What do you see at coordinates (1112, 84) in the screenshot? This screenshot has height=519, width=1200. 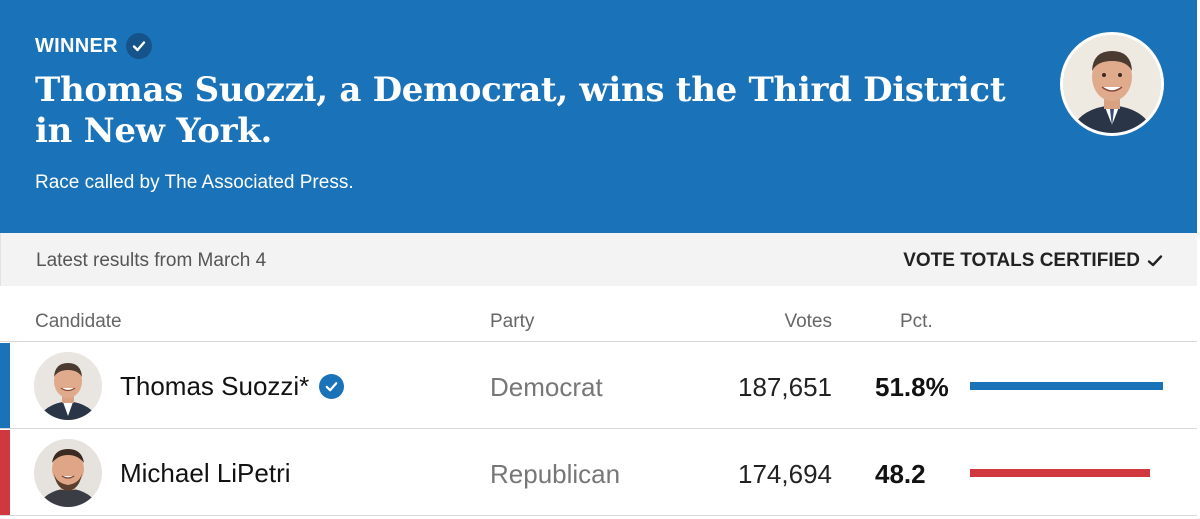 I see `winner-portrait` at bounding box center [1112, 84].